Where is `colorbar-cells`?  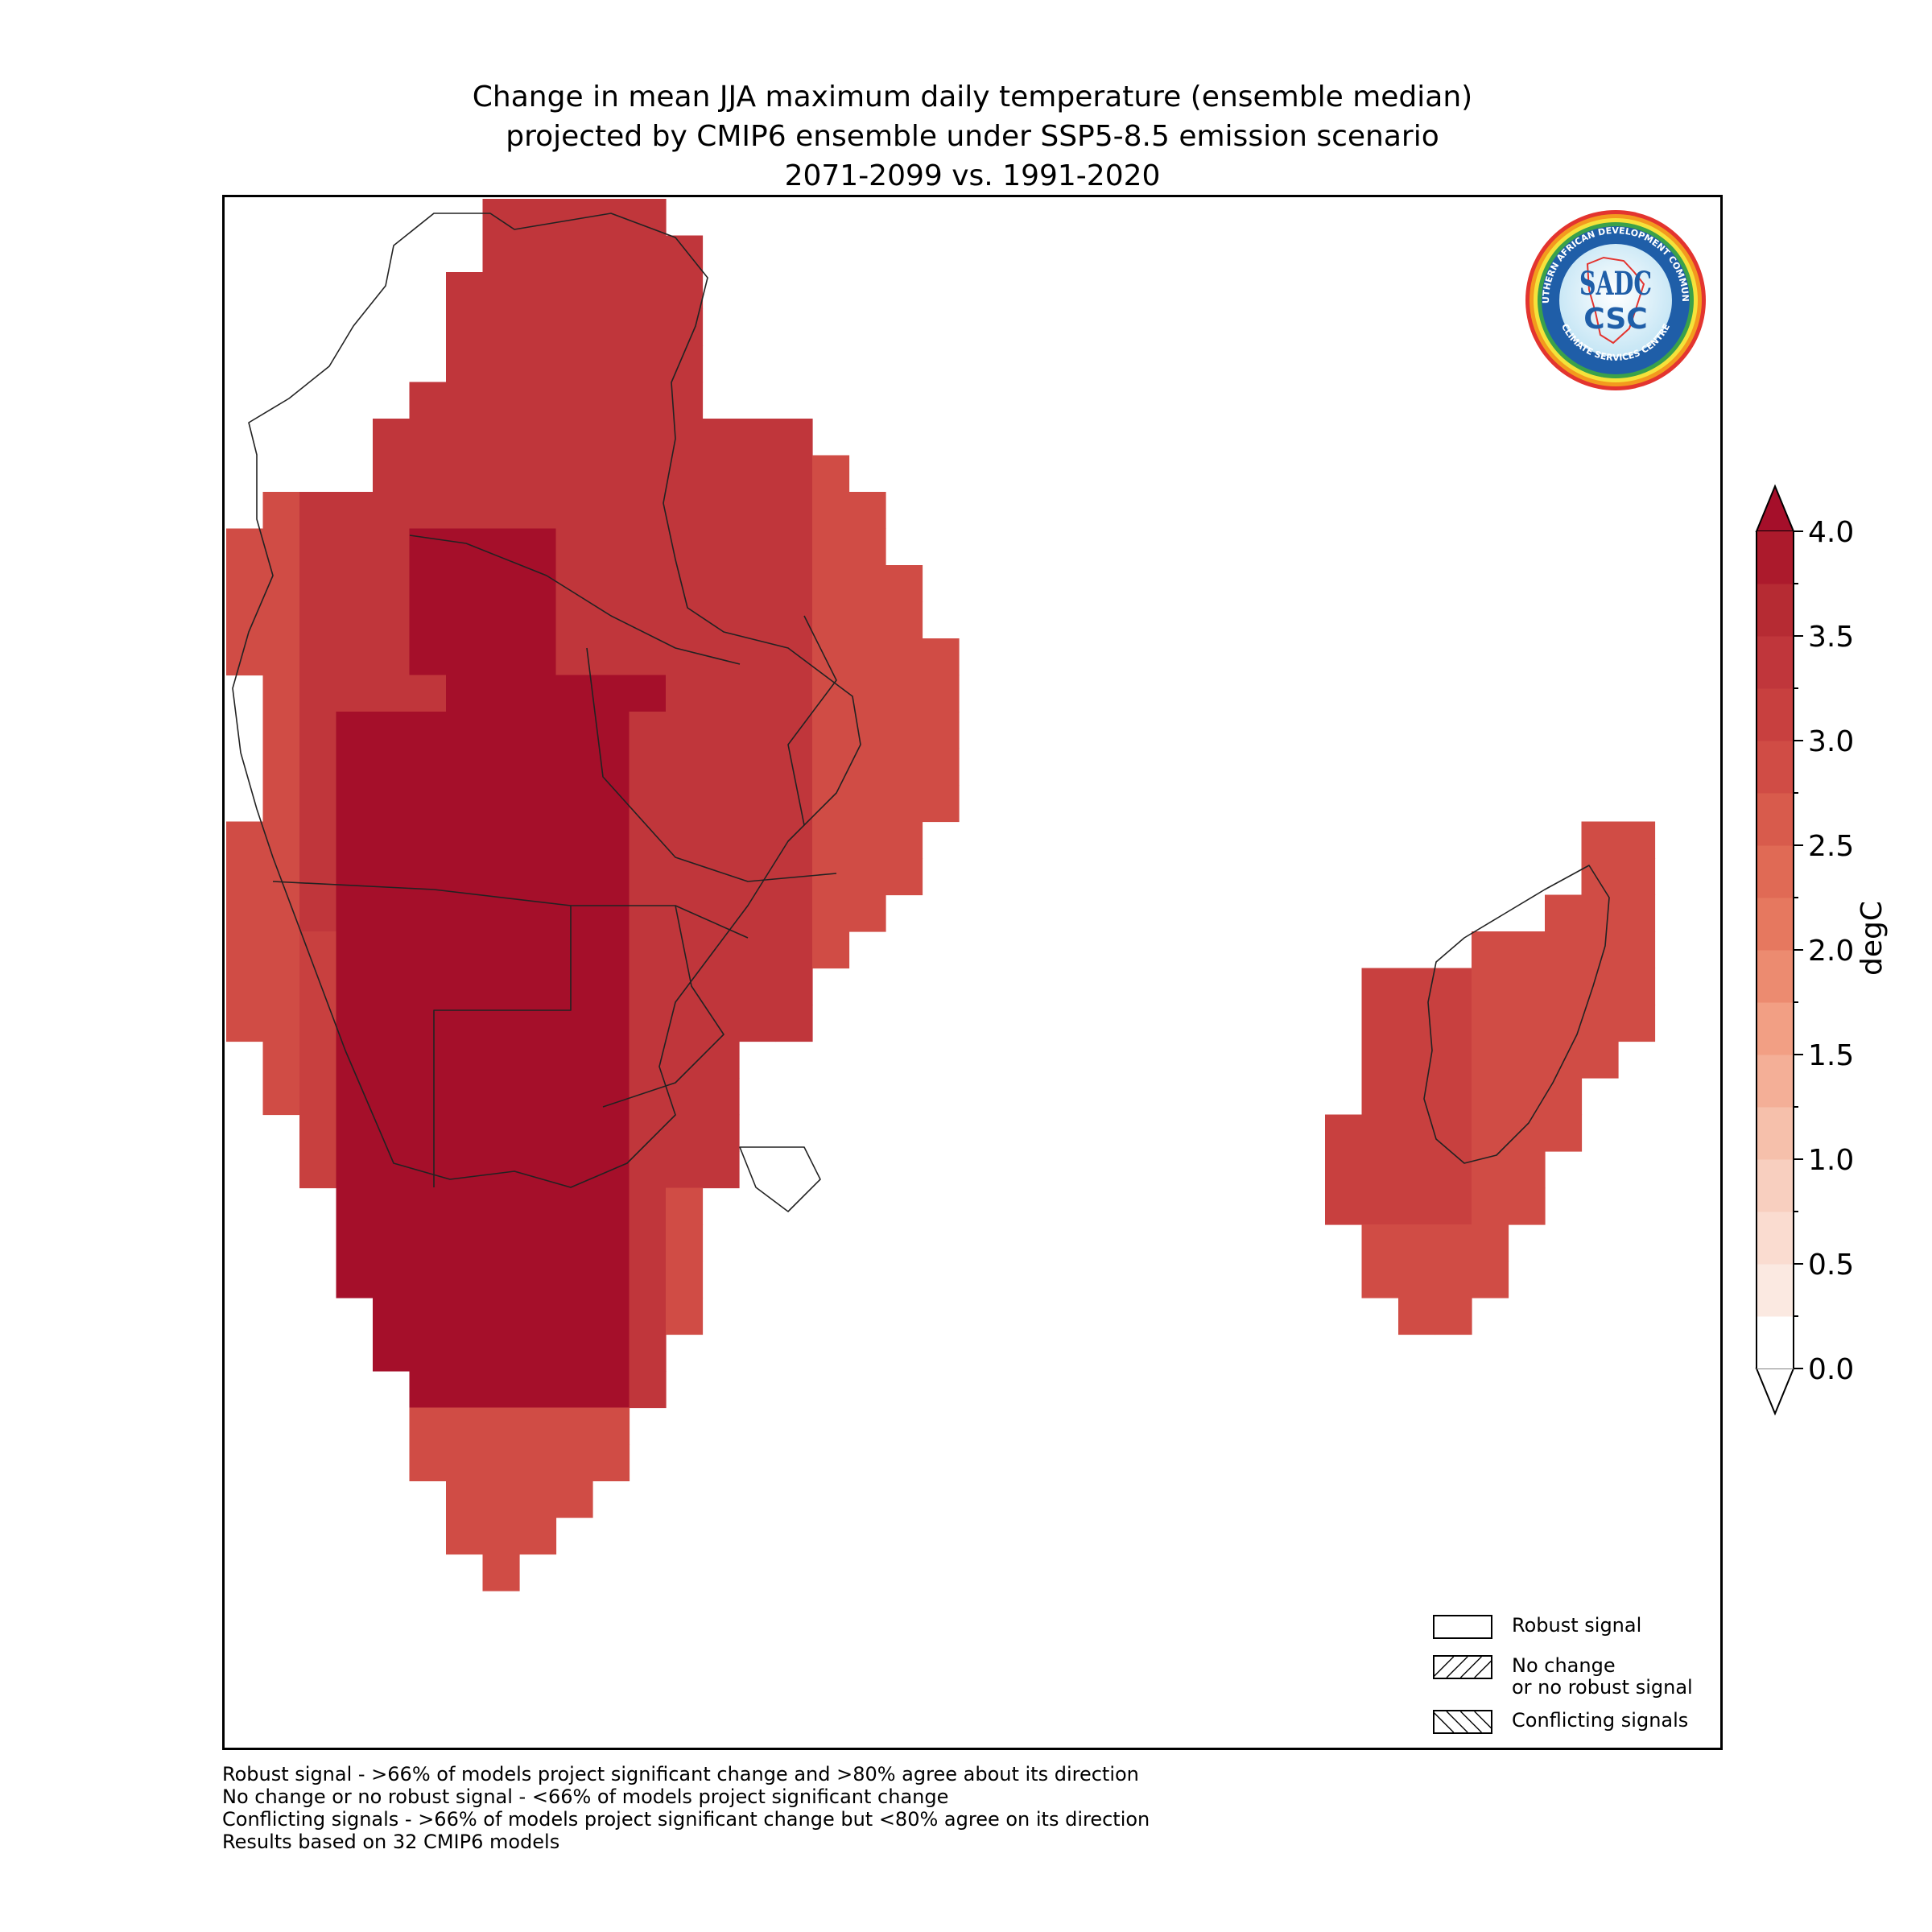 colorbar-cells is located at coordinates (1775, 950).